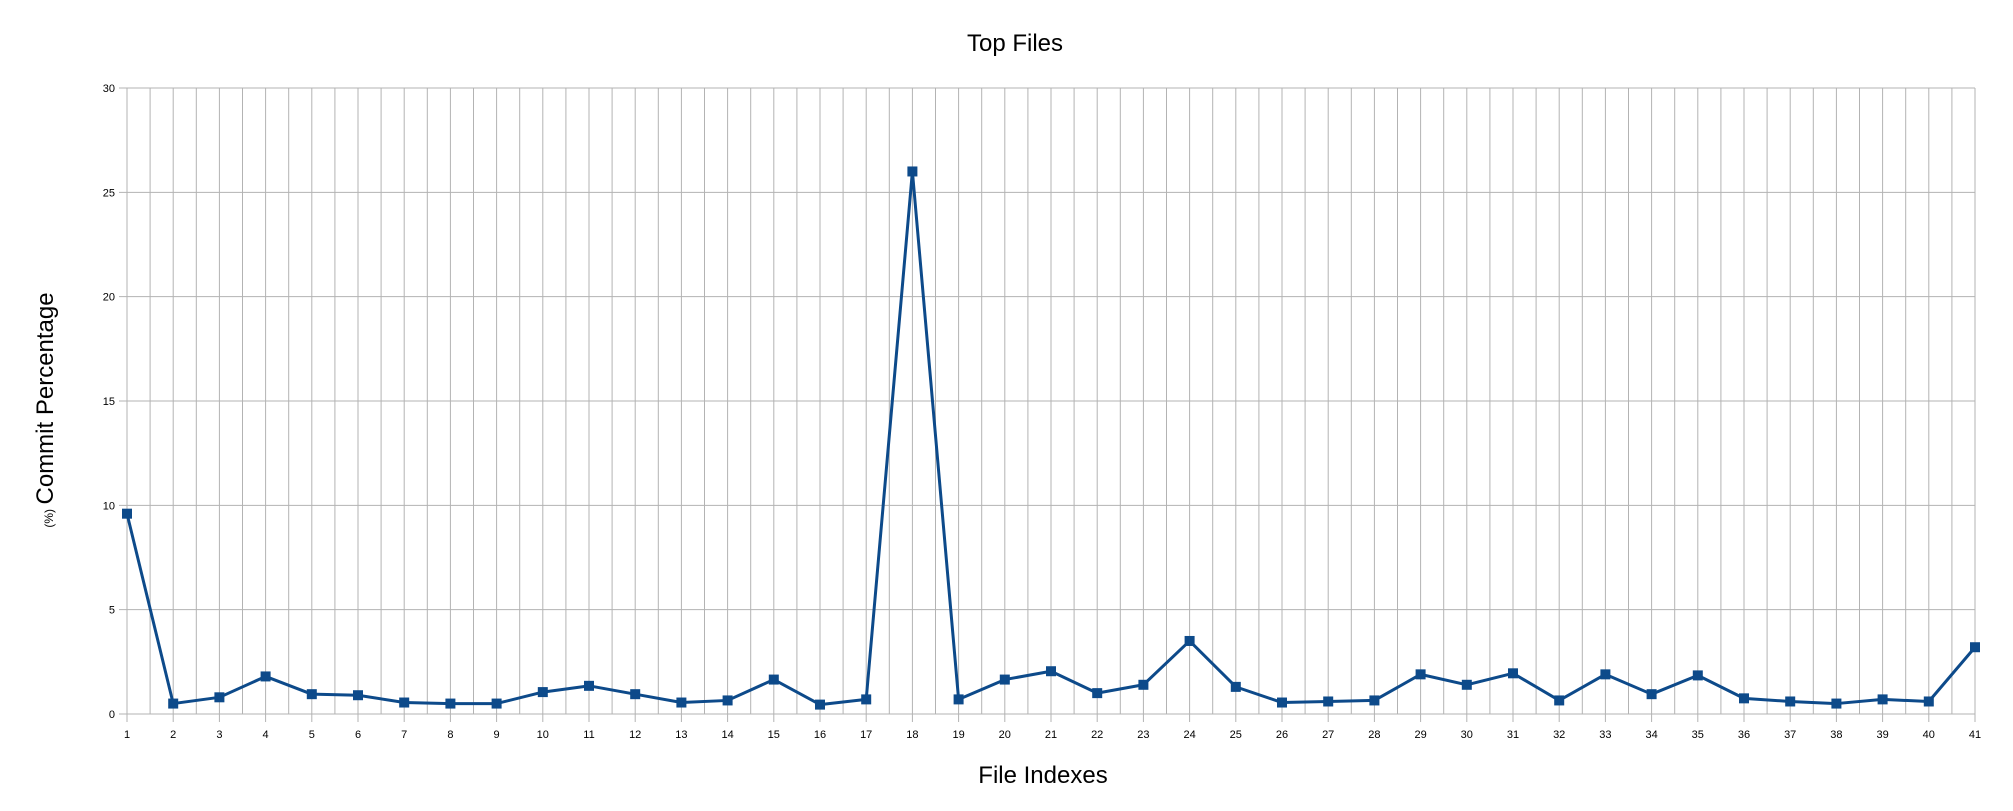  Describe the element at coordinates (1143, 735) in the screenshot. I see `x-tick-label: 23` at that location.